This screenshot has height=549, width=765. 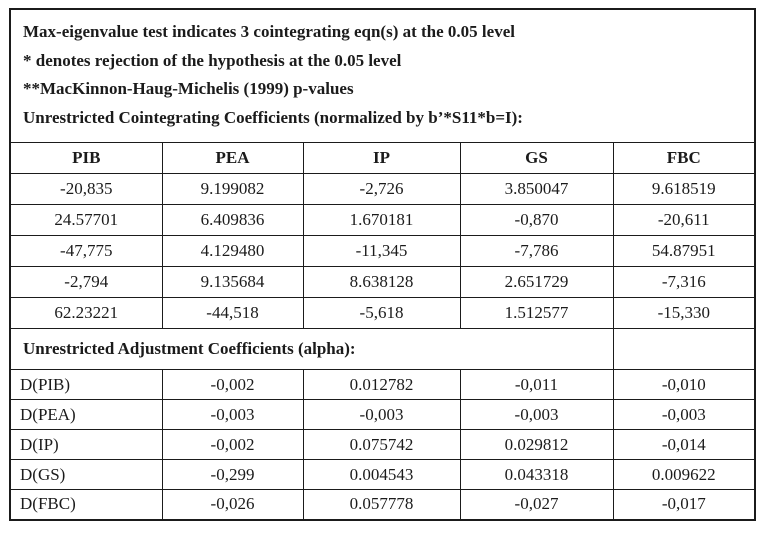 I want to click on coef-cell: 62.23221, so click(x=86, y=313).